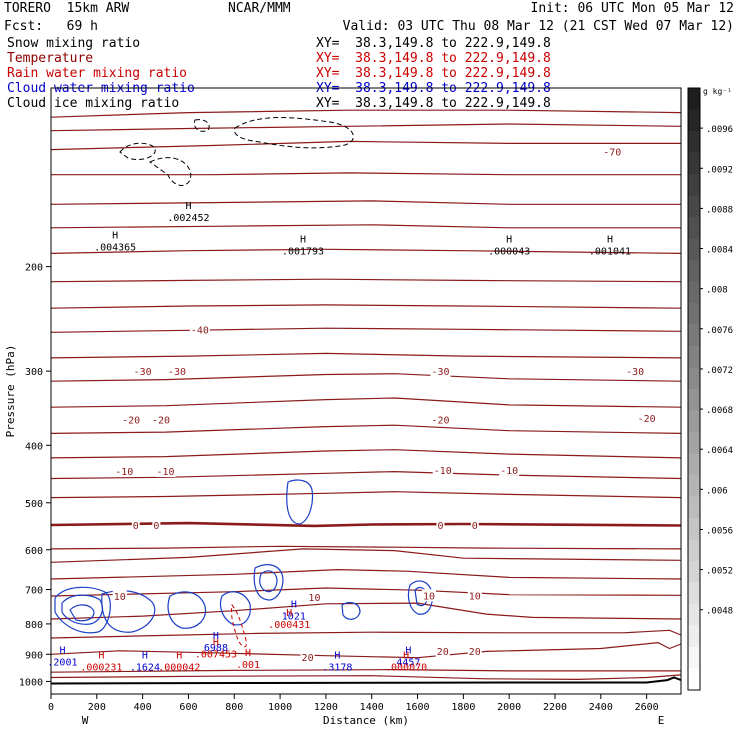 The height and width of the screenshot is (740, 740). I want to click on y-tick-label: 700, so click(34, 591).